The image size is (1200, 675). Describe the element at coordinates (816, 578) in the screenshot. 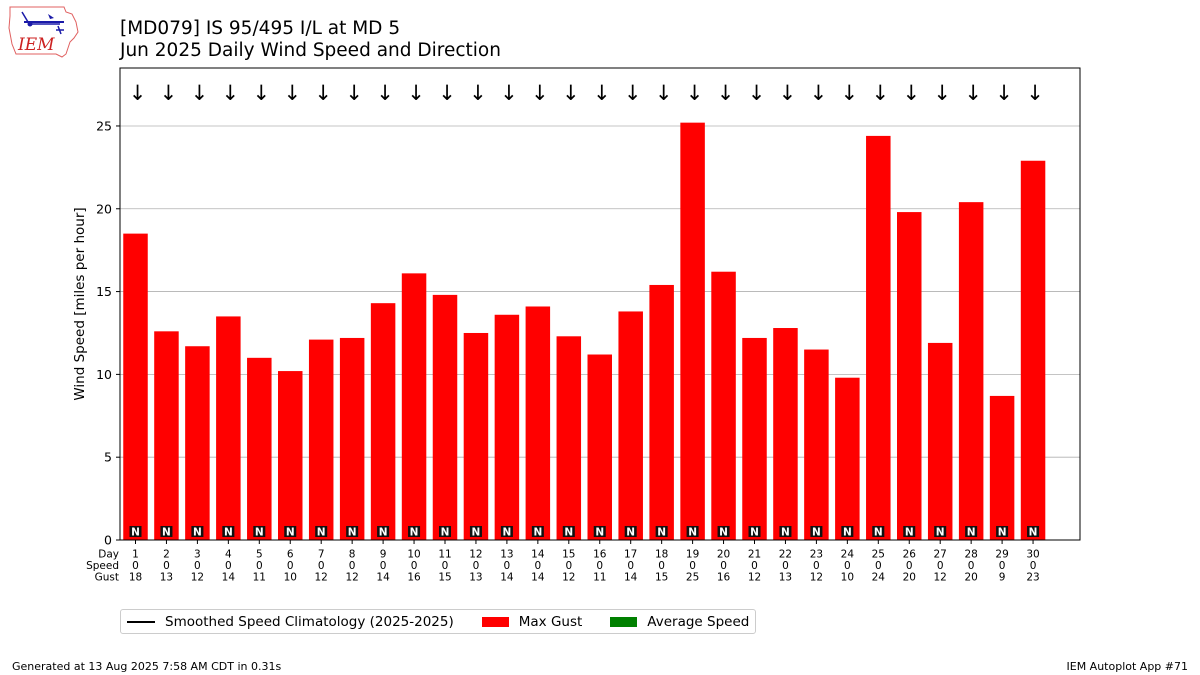

I see `x-tick-gust-label: 12` at that location.